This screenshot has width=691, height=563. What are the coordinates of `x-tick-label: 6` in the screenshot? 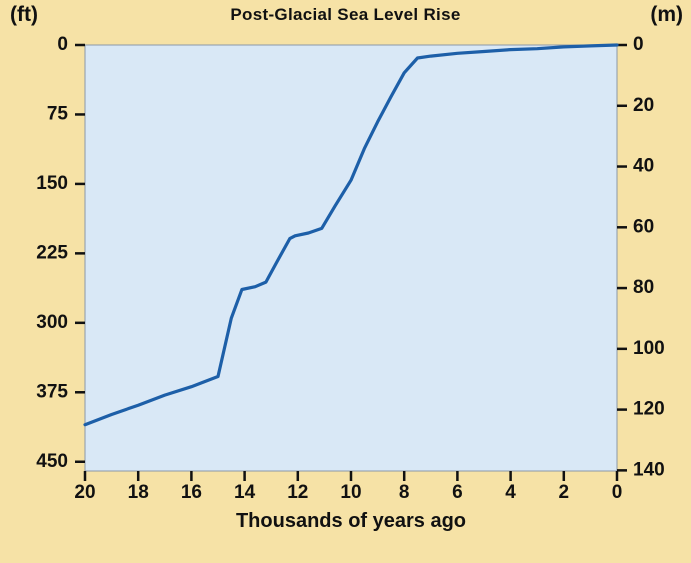 It's located at (457, 492).